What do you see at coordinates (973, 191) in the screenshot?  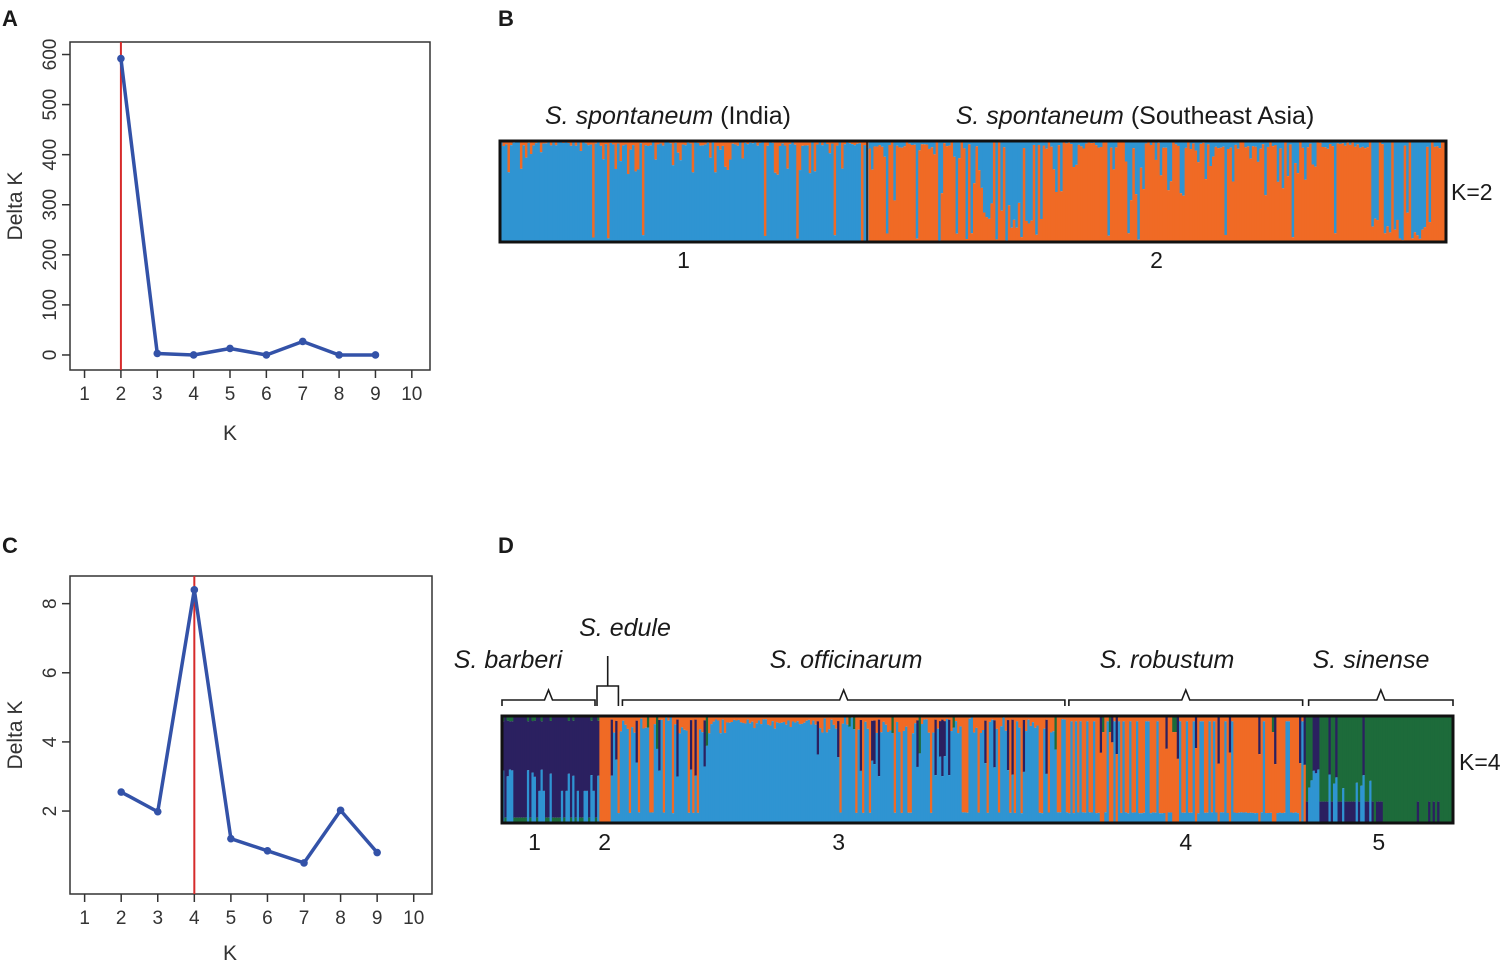 I see `panel-b-admixture-bars` at bounding box center [973, 191].